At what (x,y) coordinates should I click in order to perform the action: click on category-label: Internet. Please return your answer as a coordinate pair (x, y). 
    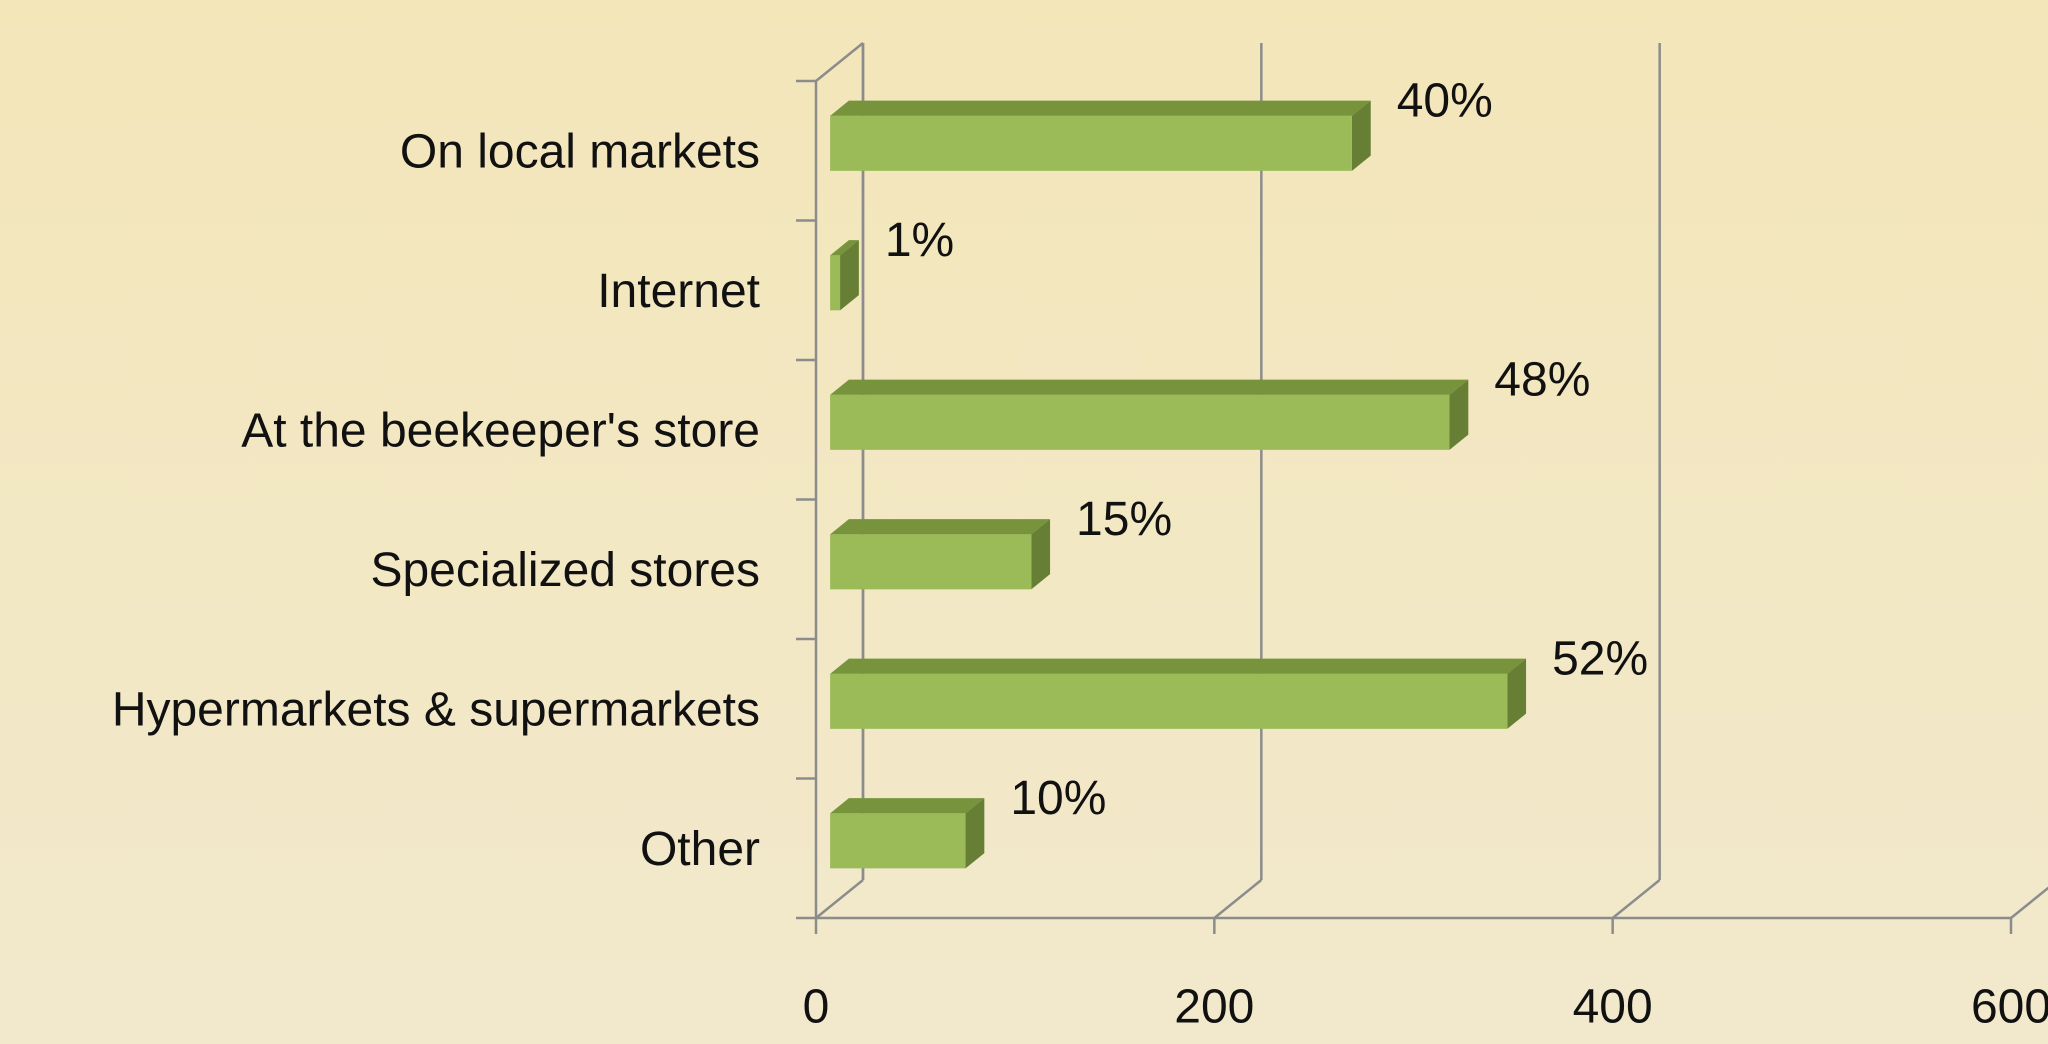
    Looking at the image, I should click on (678, 291).